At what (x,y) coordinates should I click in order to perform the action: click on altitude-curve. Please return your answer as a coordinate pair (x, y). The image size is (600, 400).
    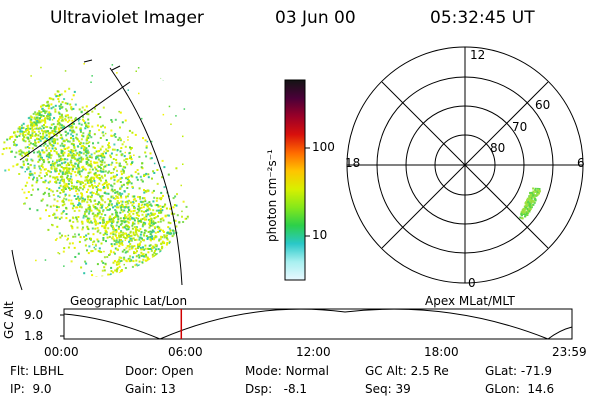
    Looking at the image, I should click on (318, 324).